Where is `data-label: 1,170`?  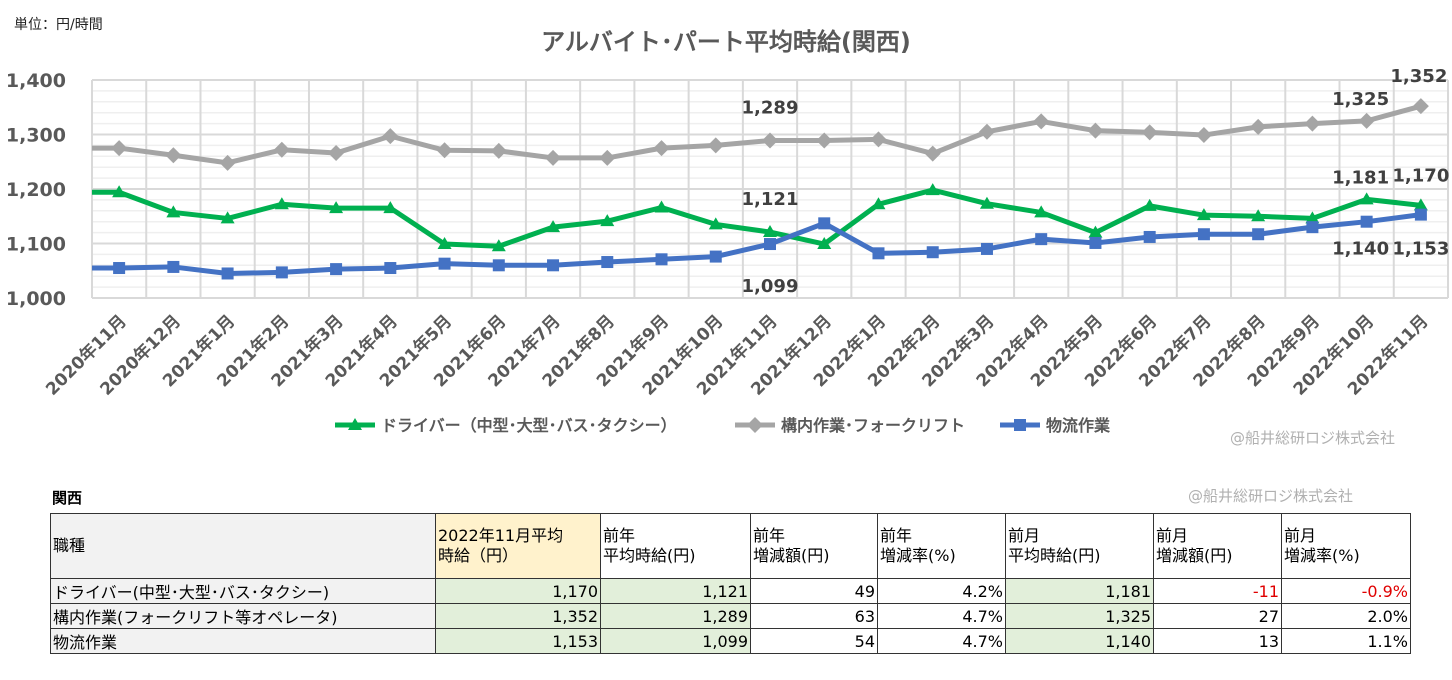 data-label: 1,170 is located at coordinates (1420, 175).